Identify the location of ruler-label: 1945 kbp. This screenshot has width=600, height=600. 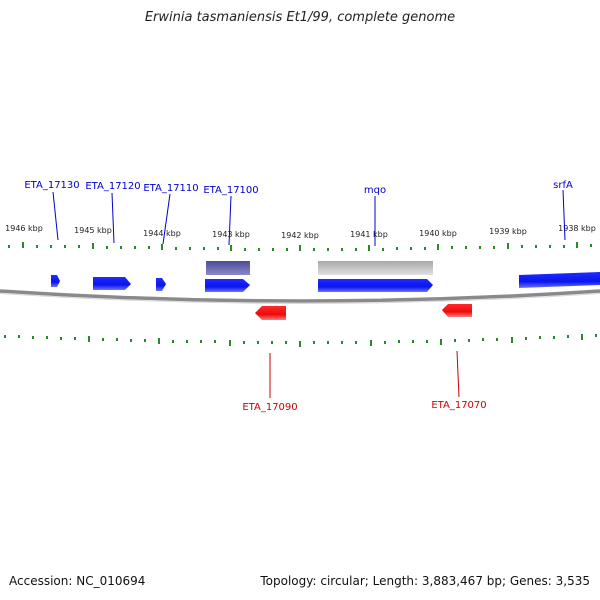
(93, 230).